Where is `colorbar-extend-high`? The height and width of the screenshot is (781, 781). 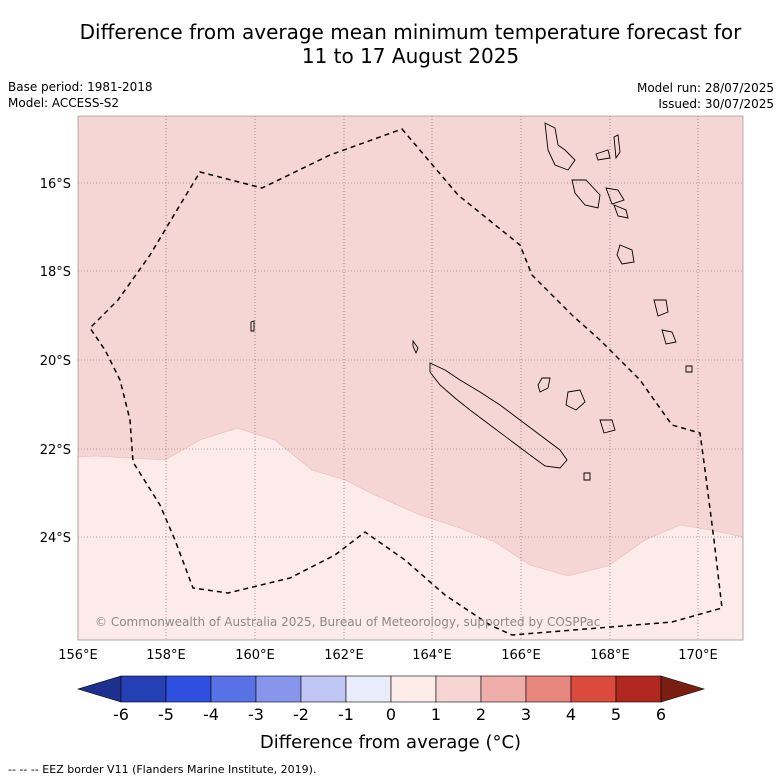 colorbar-extend-high is located at coordinates (683, 689).